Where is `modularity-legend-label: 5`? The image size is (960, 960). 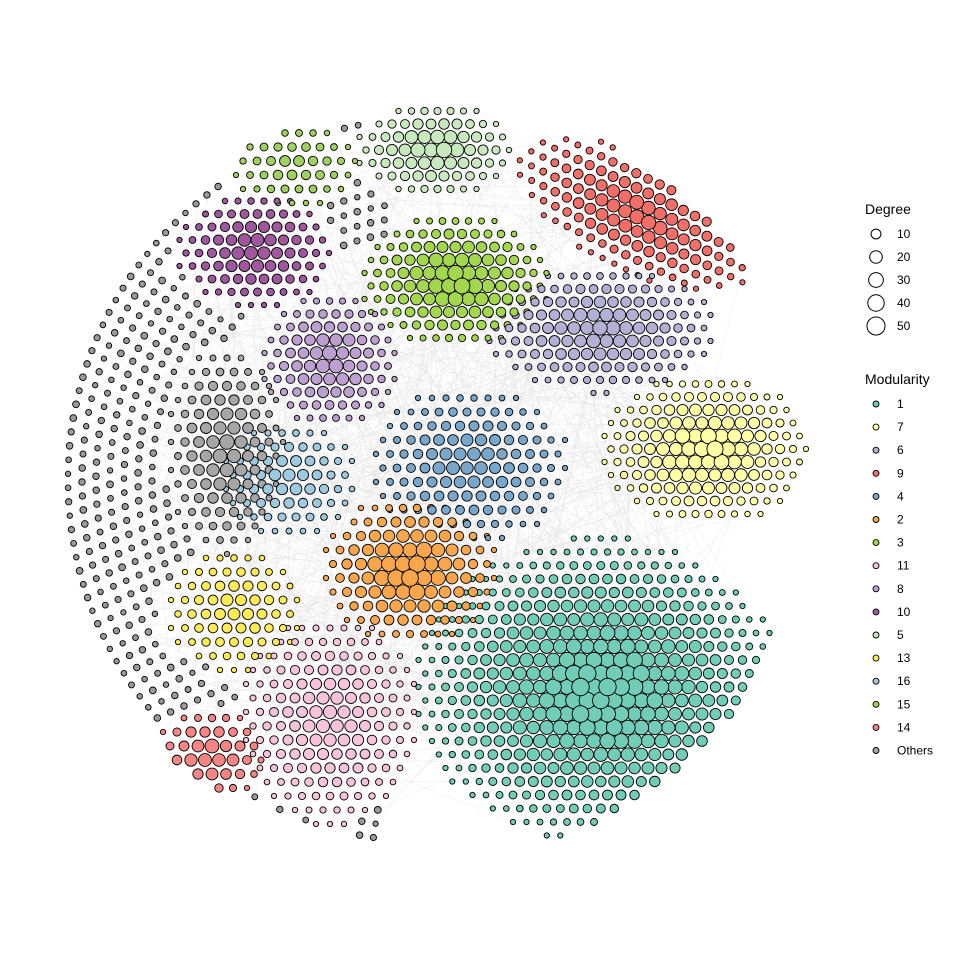 modularity-legend-label: 5 is located at coordinates (900, 635).